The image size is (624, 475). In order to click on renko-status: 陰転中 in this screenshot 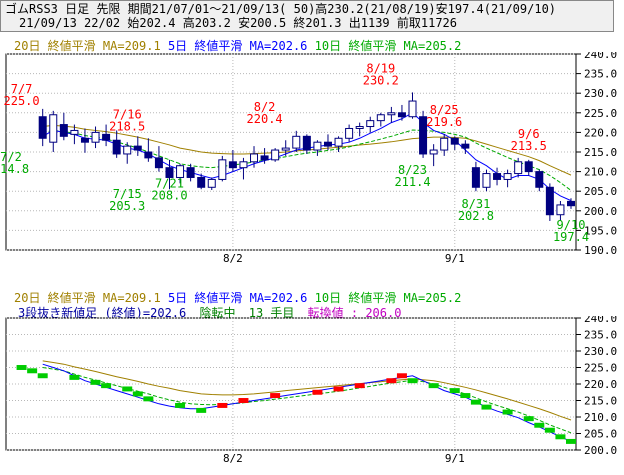, I will do `click(217, 313)`.